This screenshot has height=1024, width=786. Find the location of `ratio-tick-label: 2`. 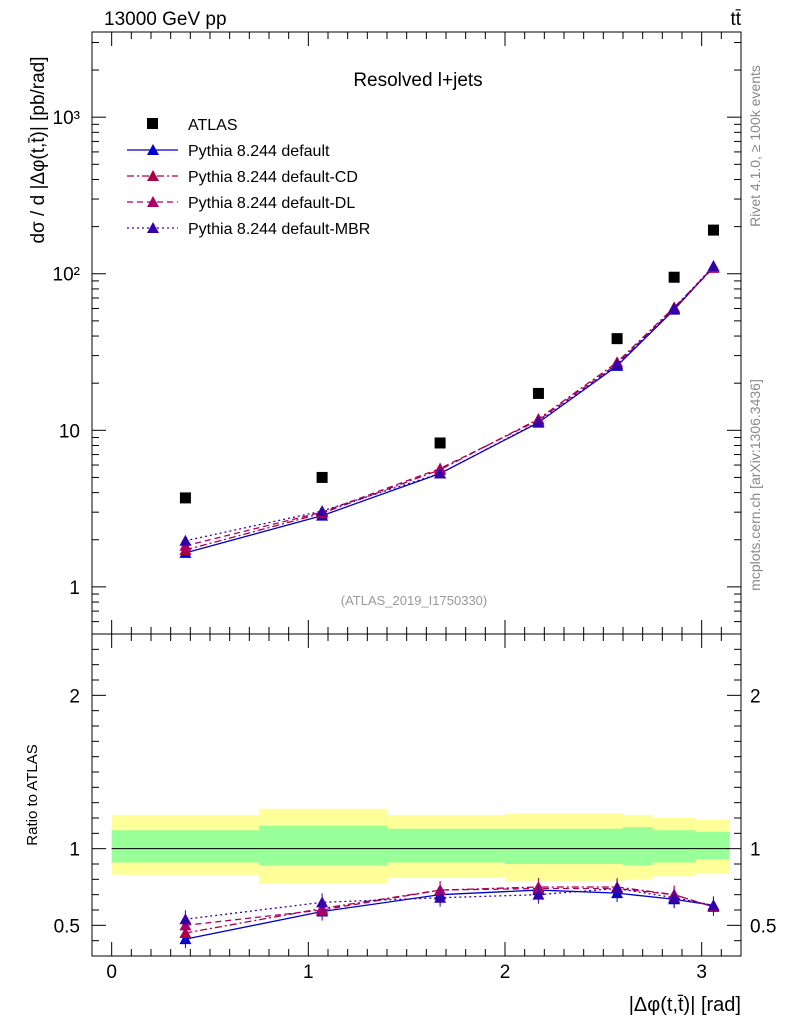

ratio-tick-label: 2 is located at coordinates (74, 696).